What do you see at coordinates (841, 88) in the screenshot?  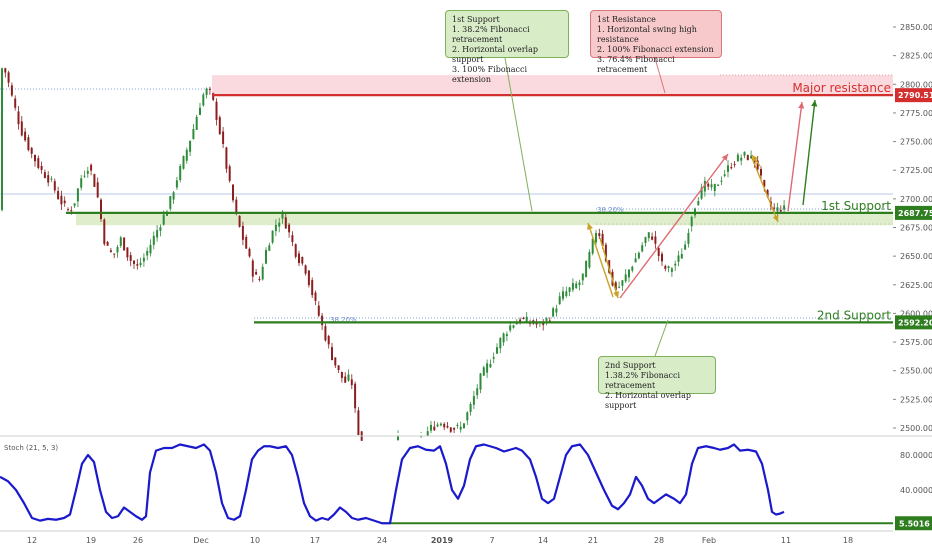 I see `level-name-major-resistance: Major resistance` at bounding box center [841, 88].